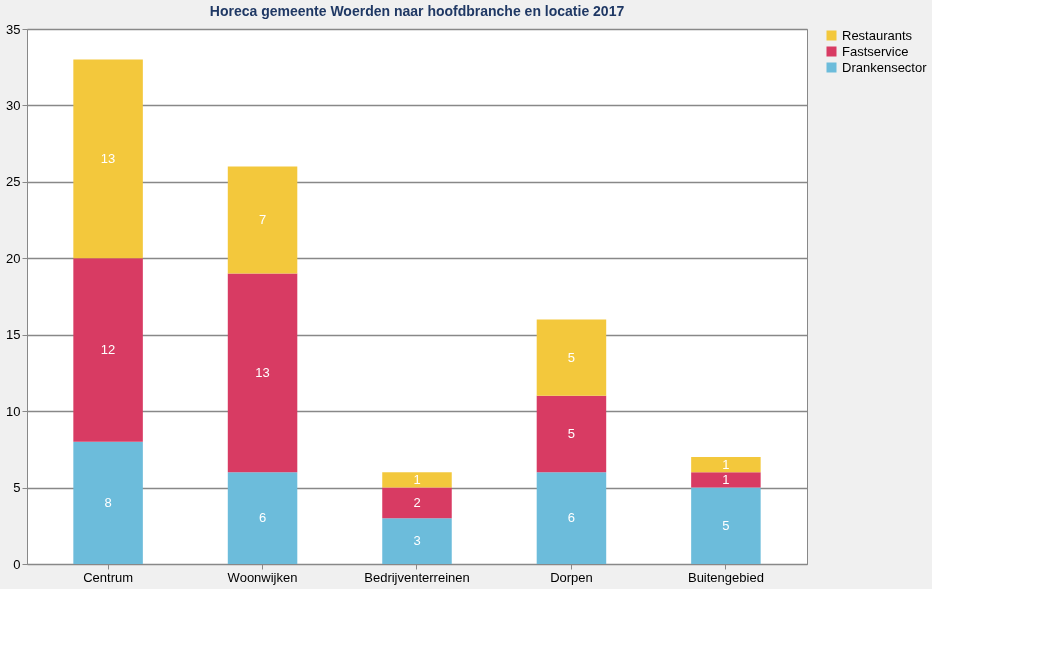 This screenshot has height=658, width=1058. I want to click on y-tick-label: 35, so click(13, 29).